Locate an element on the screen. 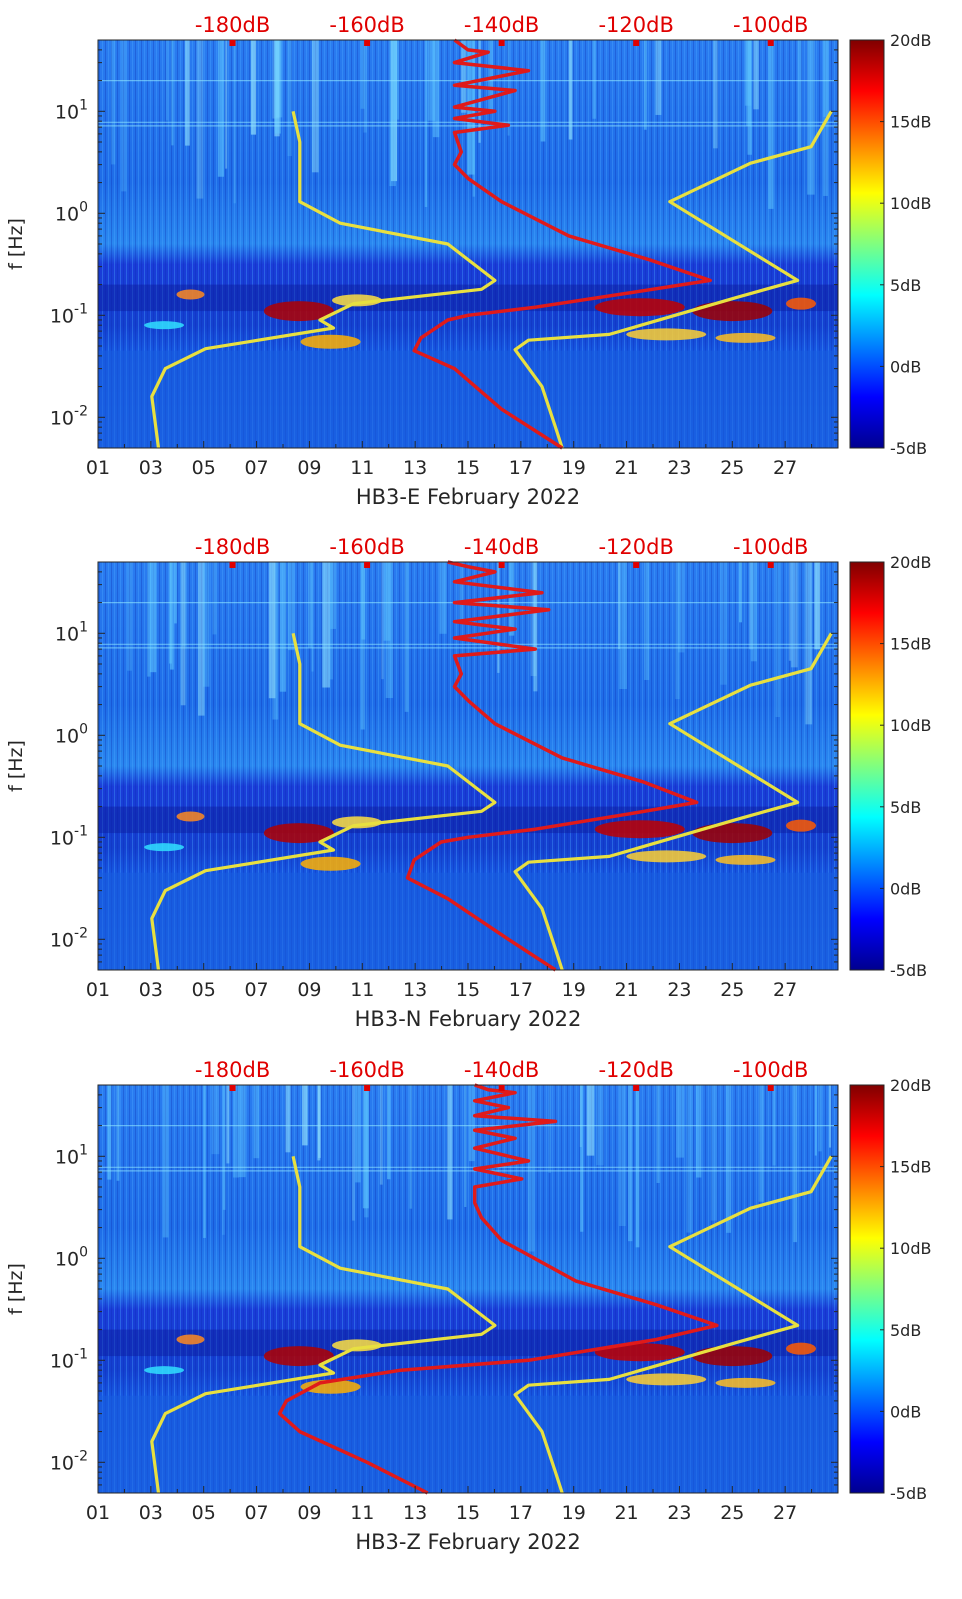 The width and height of the screenshot is (962, 1599). x-tick-label: 07 is located at coordinates (256, 990).